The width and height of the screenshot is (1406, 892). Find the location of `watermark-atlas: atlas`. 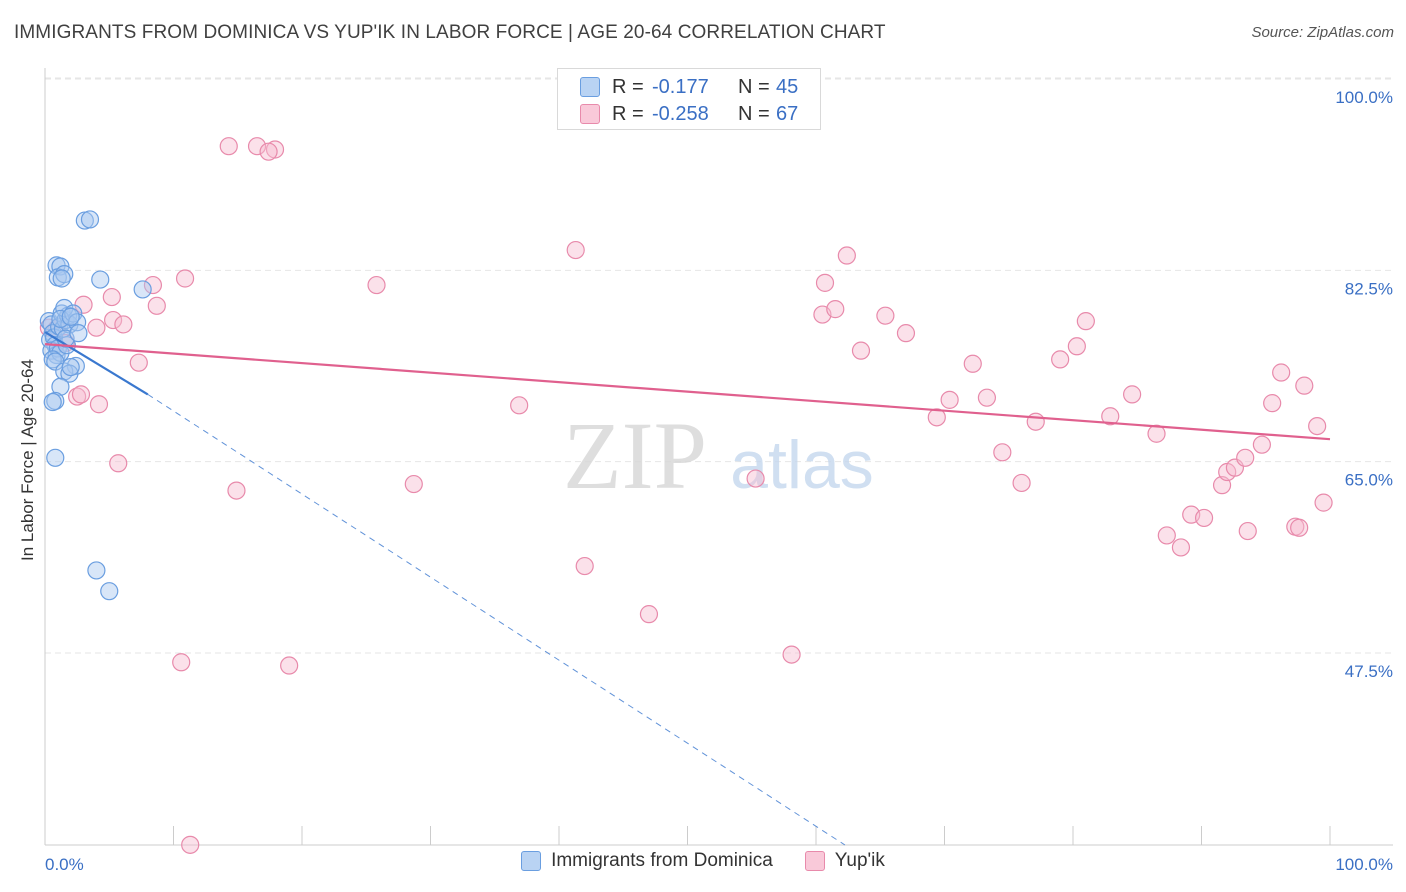

watermark-atlas: atlas is located at coordinates (802, 465).